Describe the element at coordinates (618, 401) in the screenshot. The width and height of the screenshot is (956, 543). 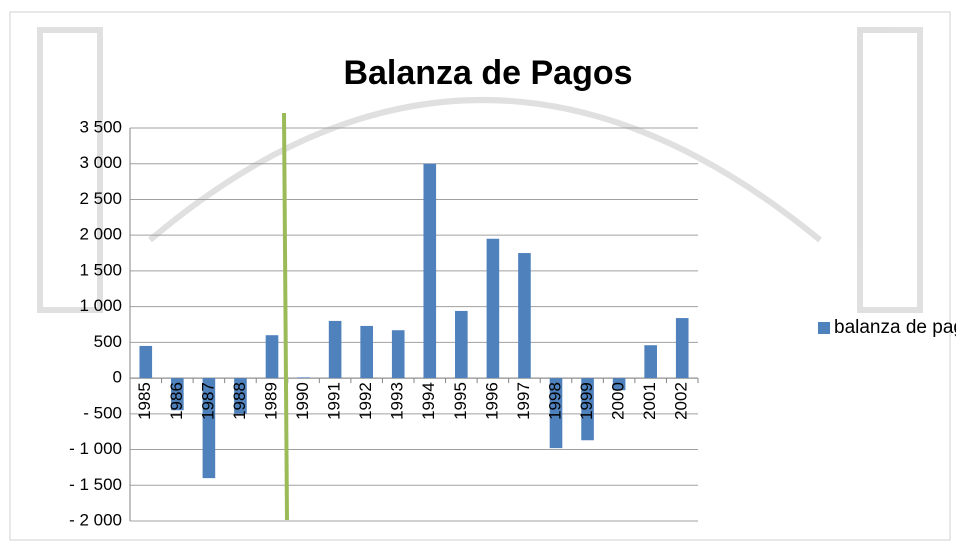
I see `x-tick-label: 2000` at that location.